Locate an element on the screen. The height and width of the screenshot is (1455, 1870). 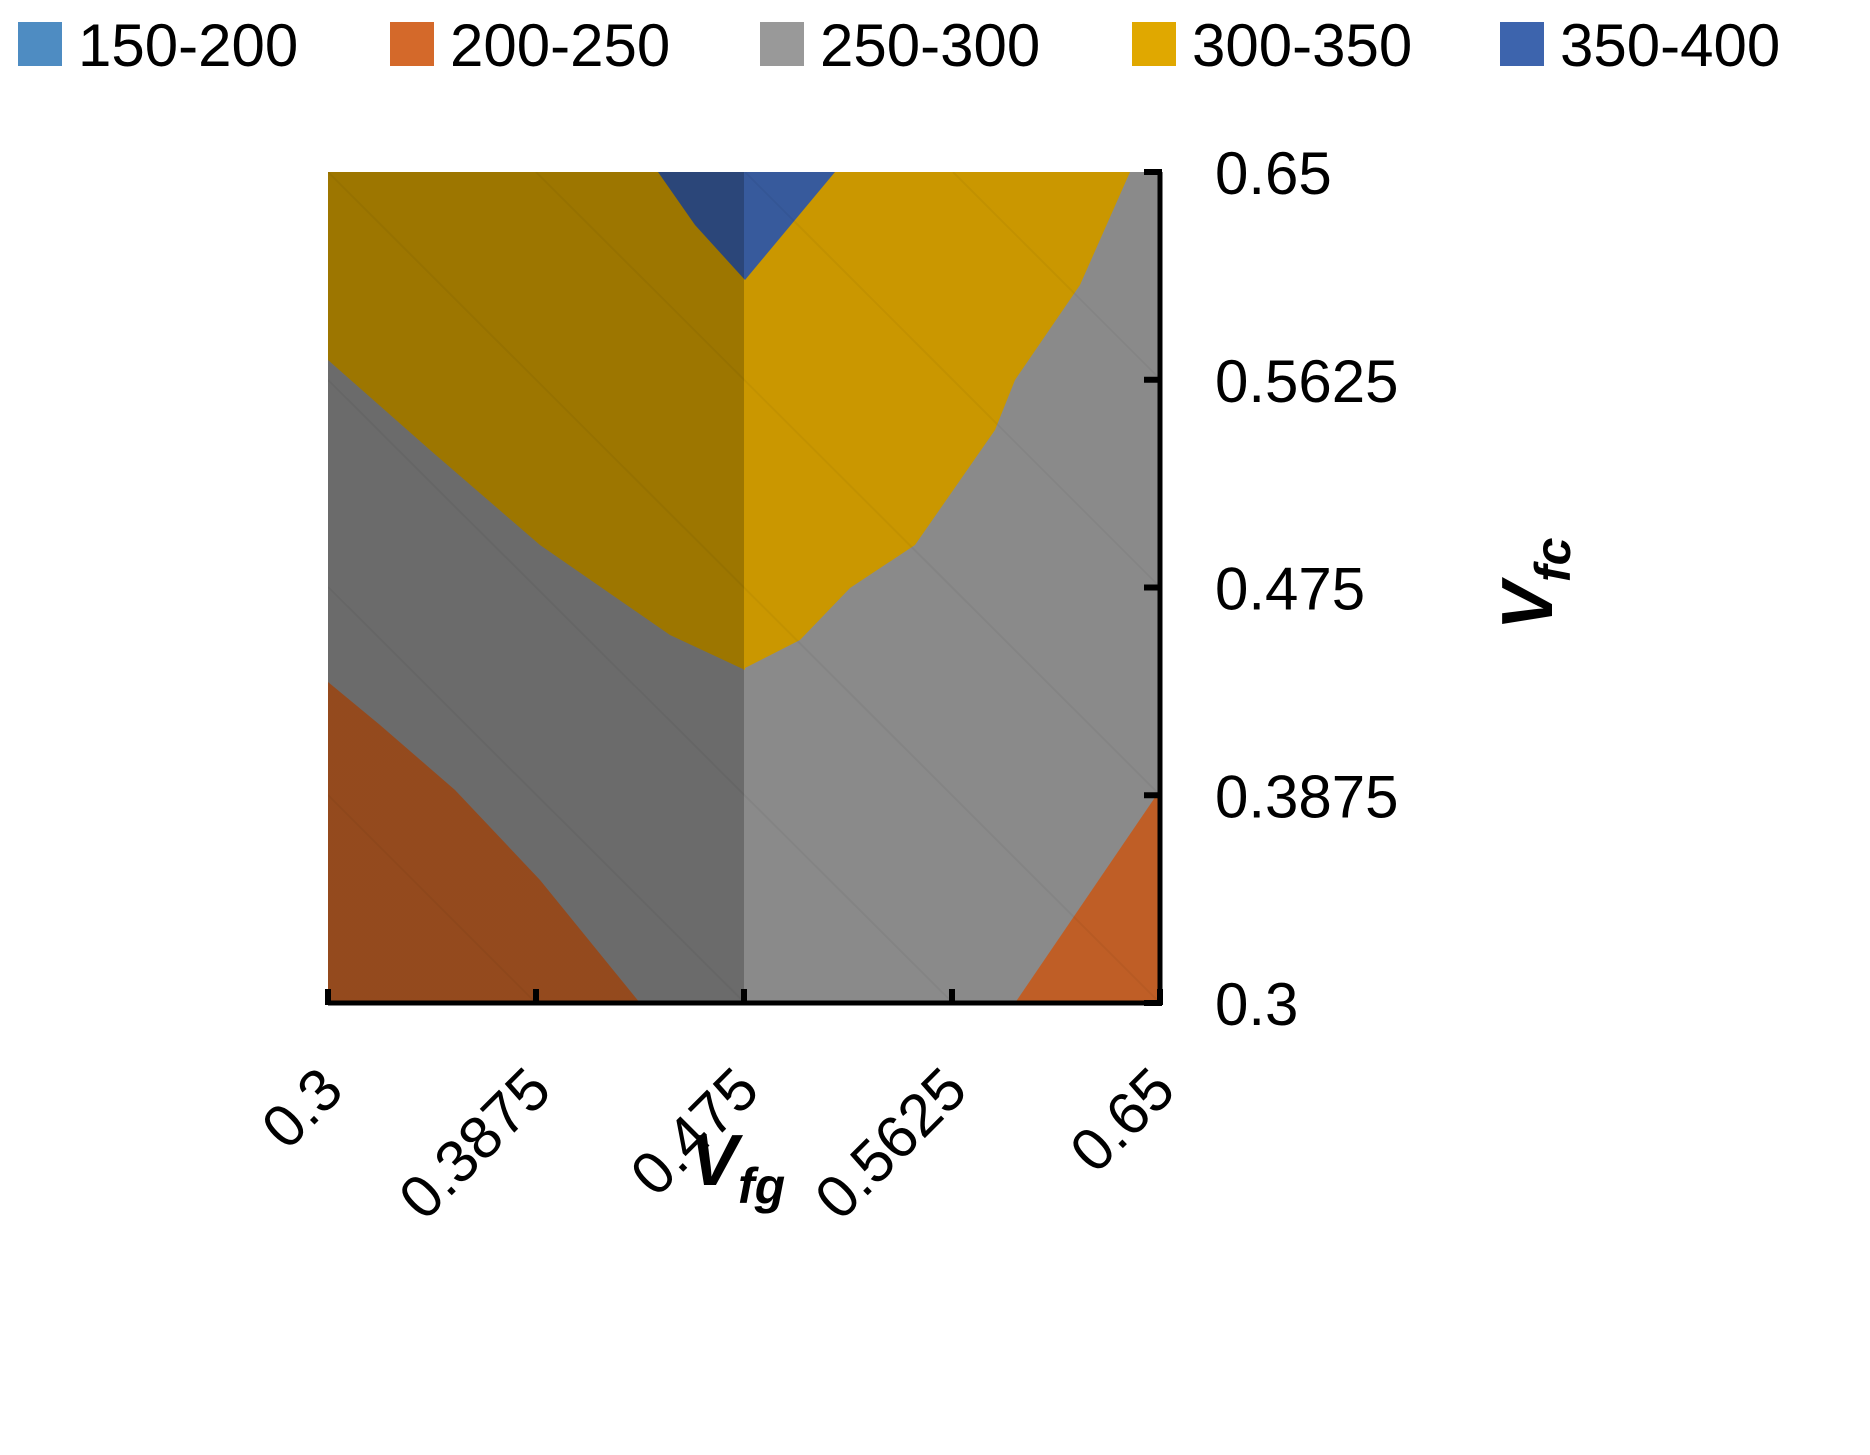
y-axis-title: Vfc is located at coordinates (1534, 583).